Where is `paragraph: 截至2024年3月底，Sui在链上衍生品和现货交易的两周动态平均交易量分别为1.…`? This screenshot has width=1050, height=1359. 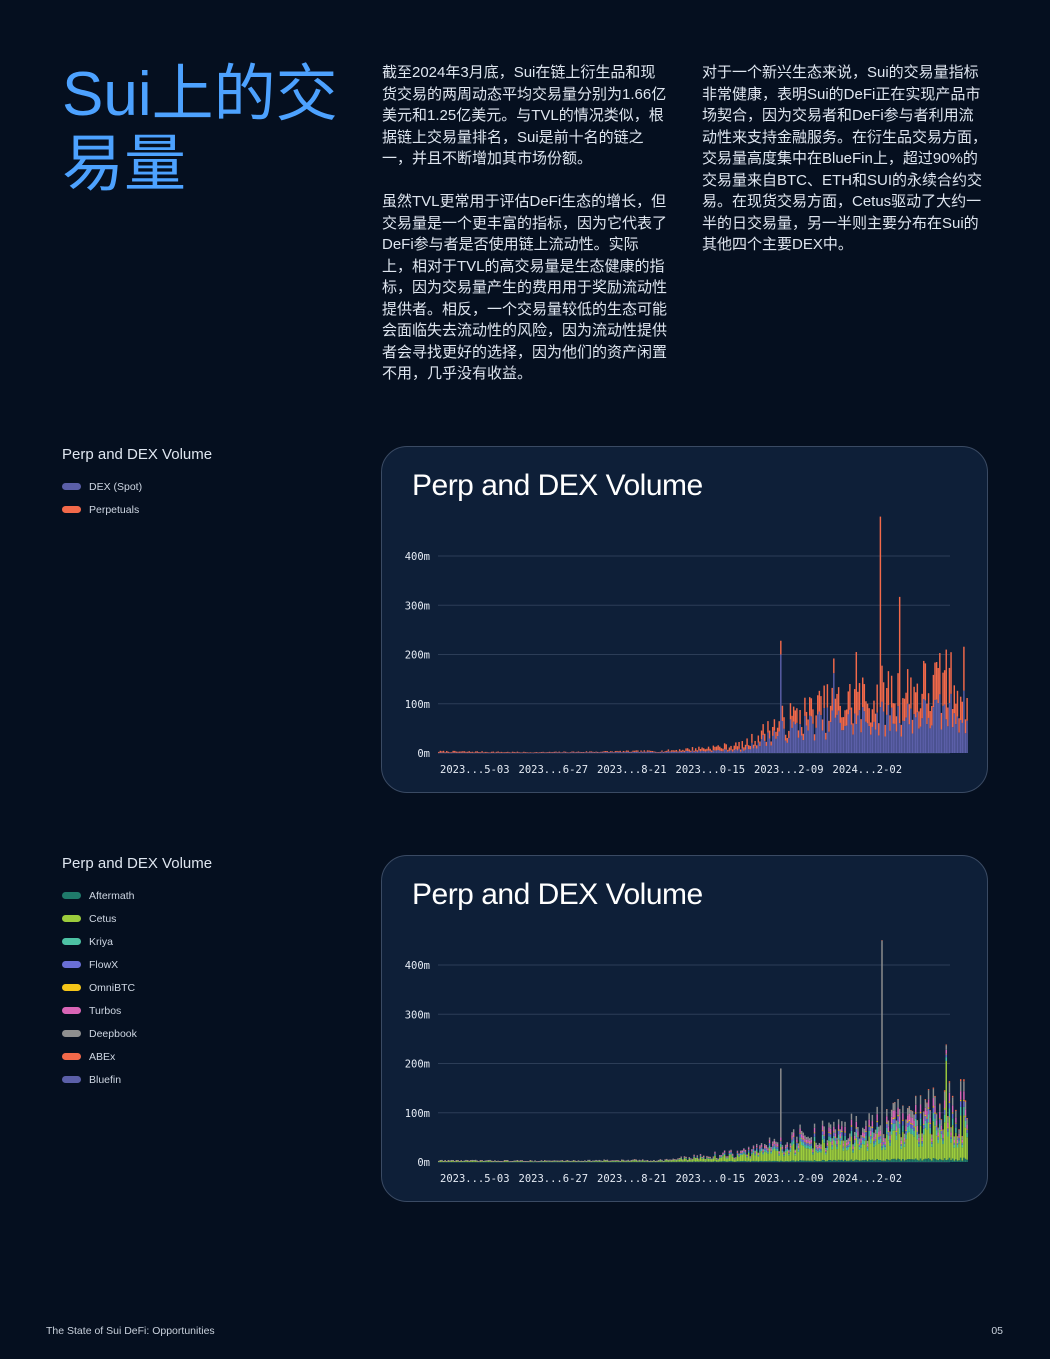 paragraph: 截至2024年3月底，Sui在链上衍生品和现货交易的两周动态平均交易量分别为1.… is located at coordinates (524, 115).